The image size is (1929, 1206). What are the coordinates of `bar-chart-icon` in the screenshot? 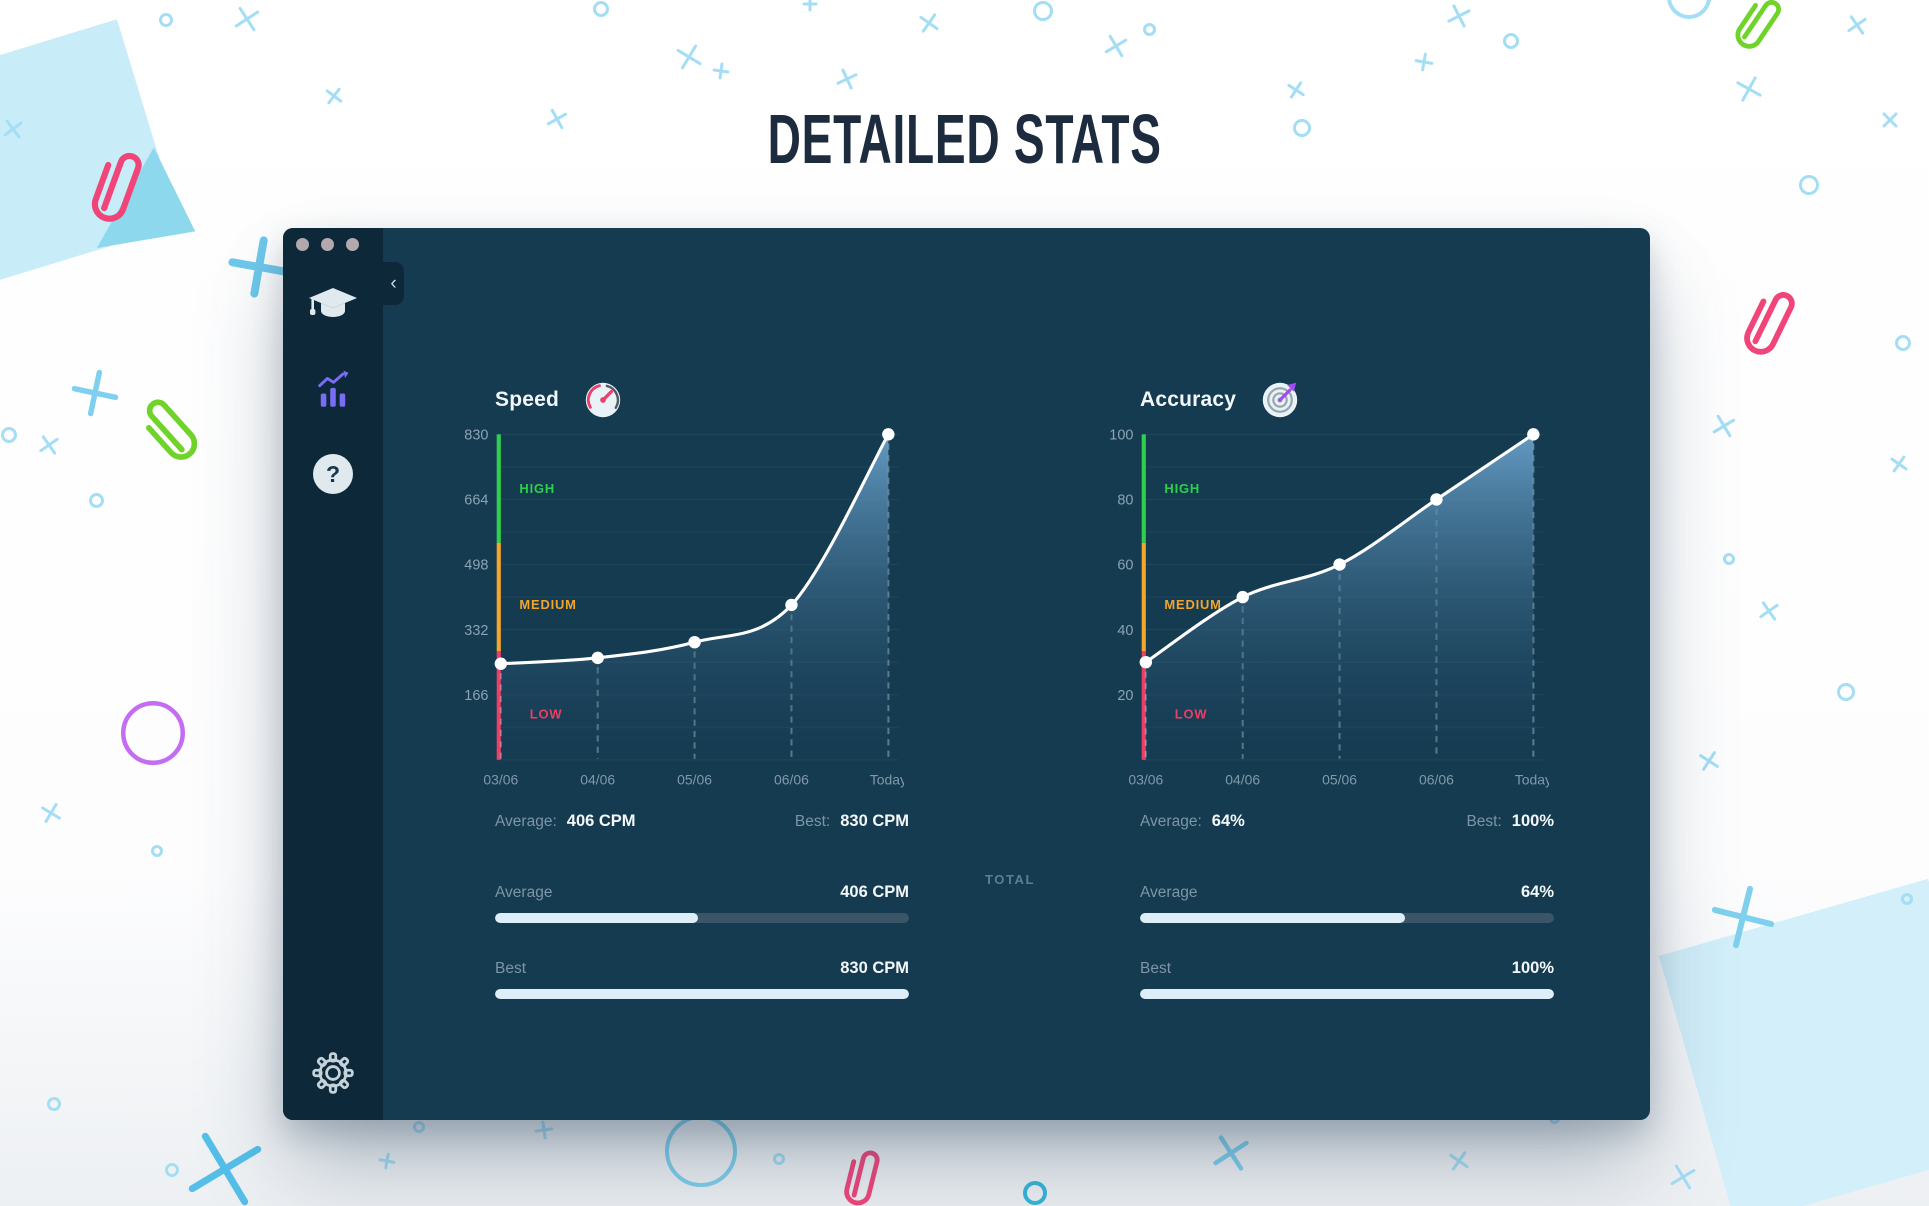 It's located at (333, 390).